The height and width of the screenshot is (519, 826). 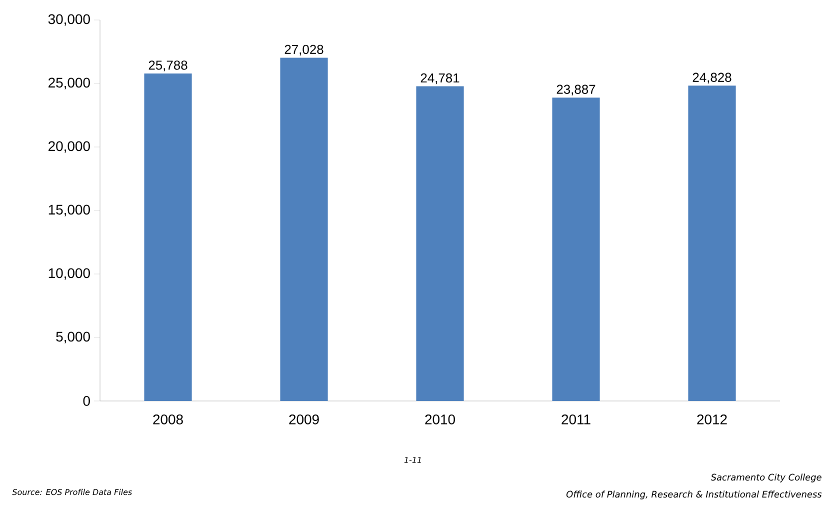 I want to click on y-tick-label: 0, so click(x=86, y=401).